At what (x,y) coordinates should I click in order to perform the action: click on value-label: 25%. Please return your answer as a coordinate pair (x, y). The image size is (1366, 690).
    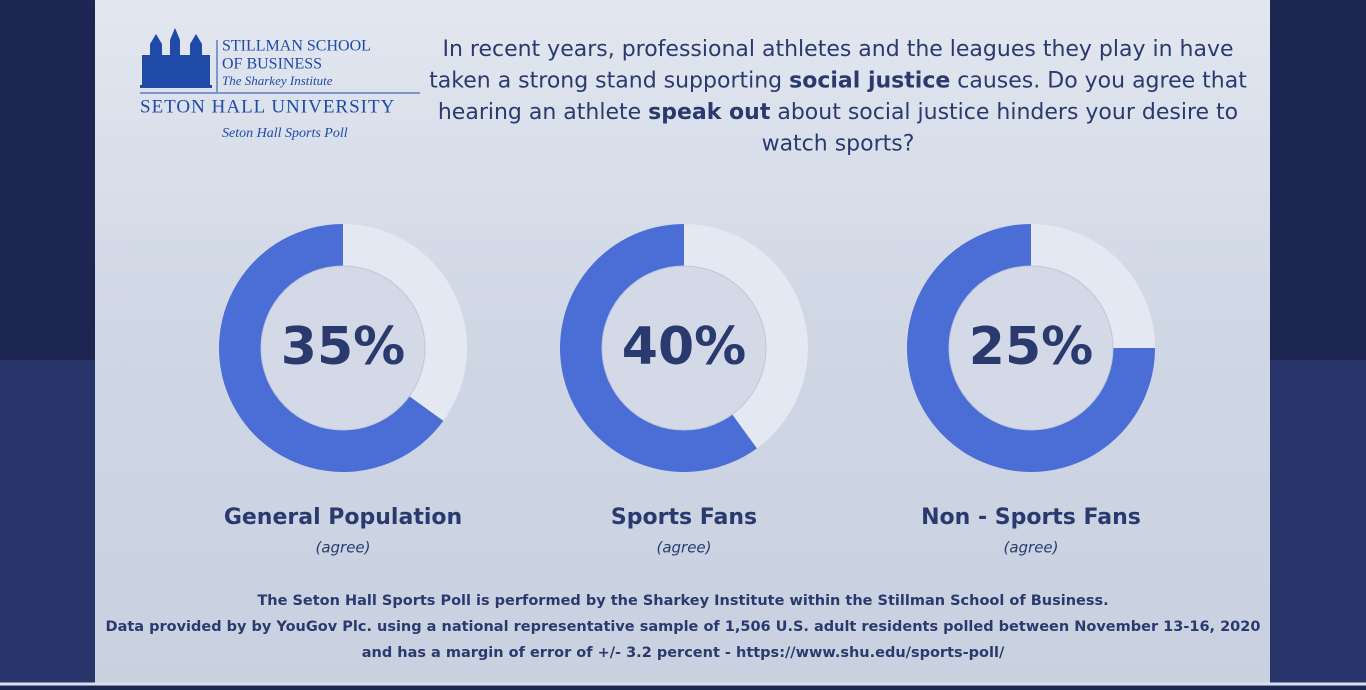
    Looking at the image, I should click on (1031, 347).